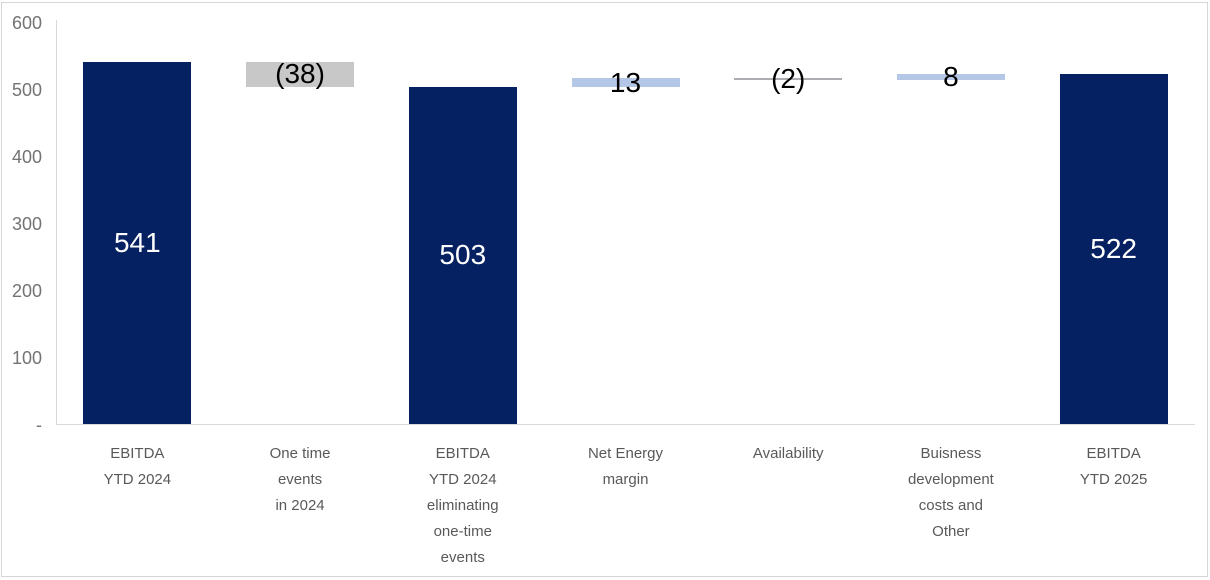 This screenshot has width=1210, height=580. I want to click on bar-value-label: 522, so click(1113, 249).